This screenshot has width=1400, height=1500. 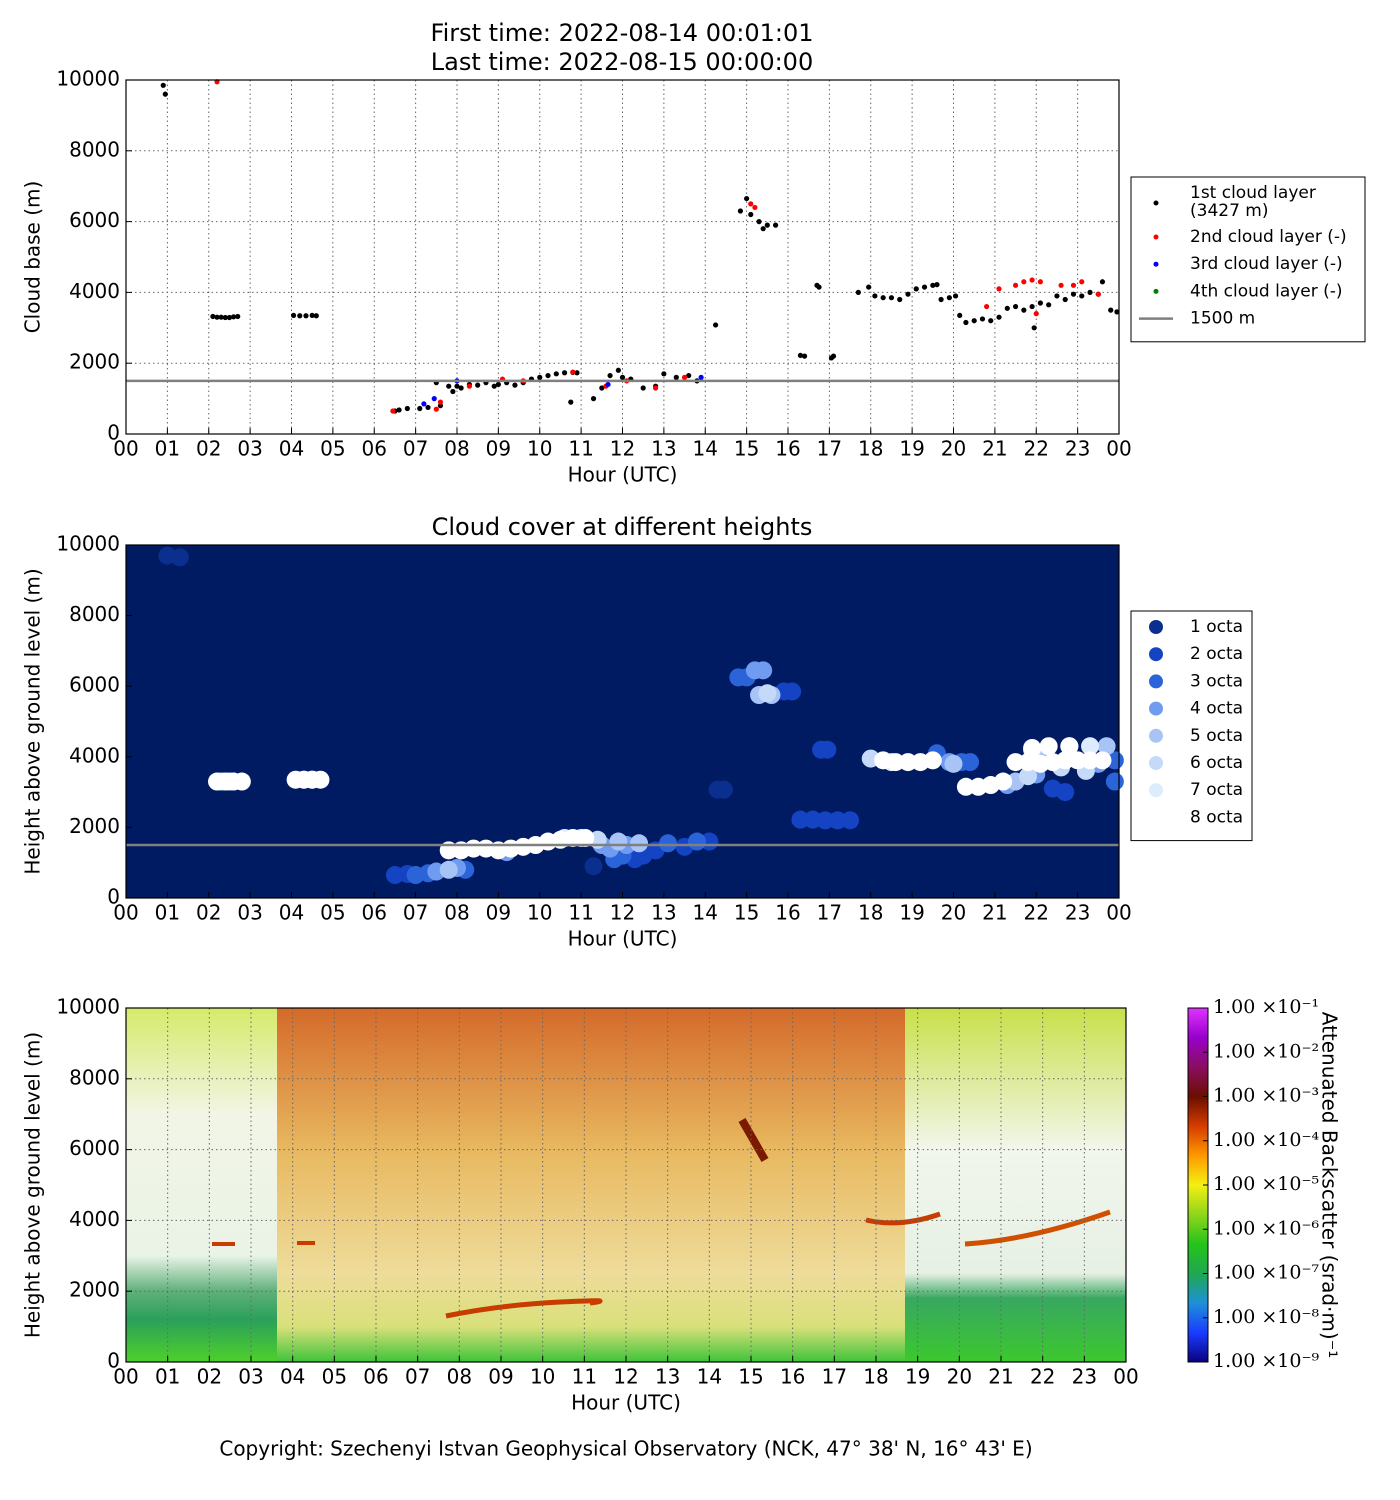 I want to click on y-tick-label: 2000, so click(x=94, y=1290).